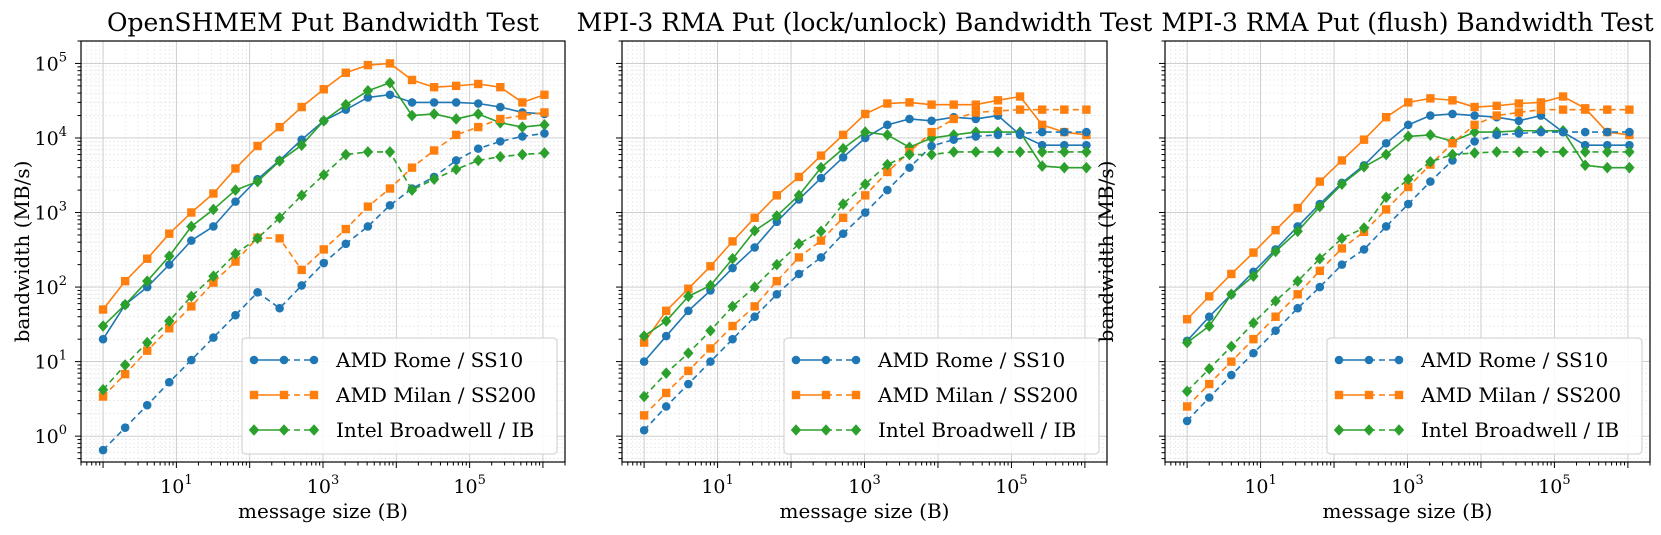 This screenshot has width=1661, height=535. I want to click on legend-box, so click(1484, 396).